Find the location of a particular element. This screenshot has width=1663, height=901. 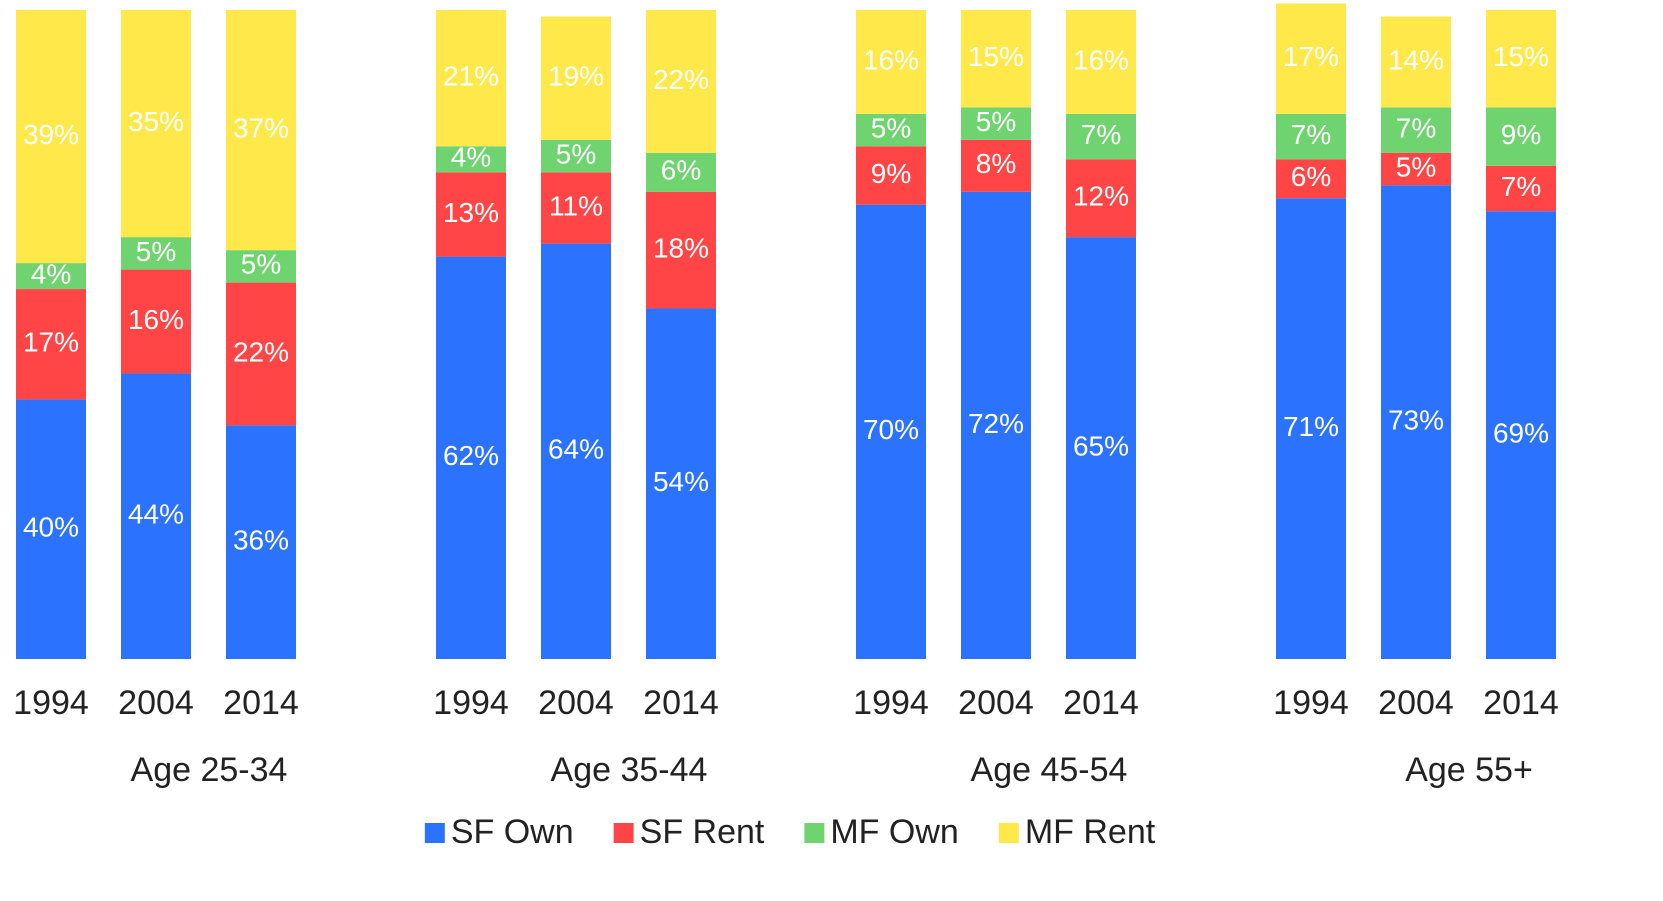

data-label: 22% is located at coordinates (261, 351).